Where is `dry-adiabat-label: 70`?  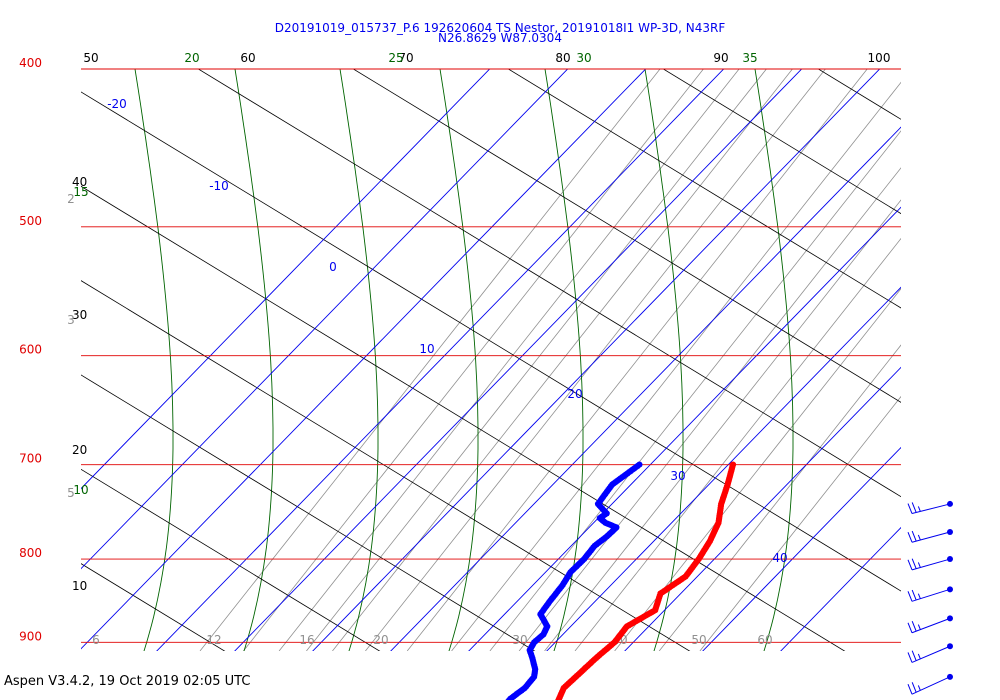 dry-adiabat-label: 70 is located at coordinates (405, 58).